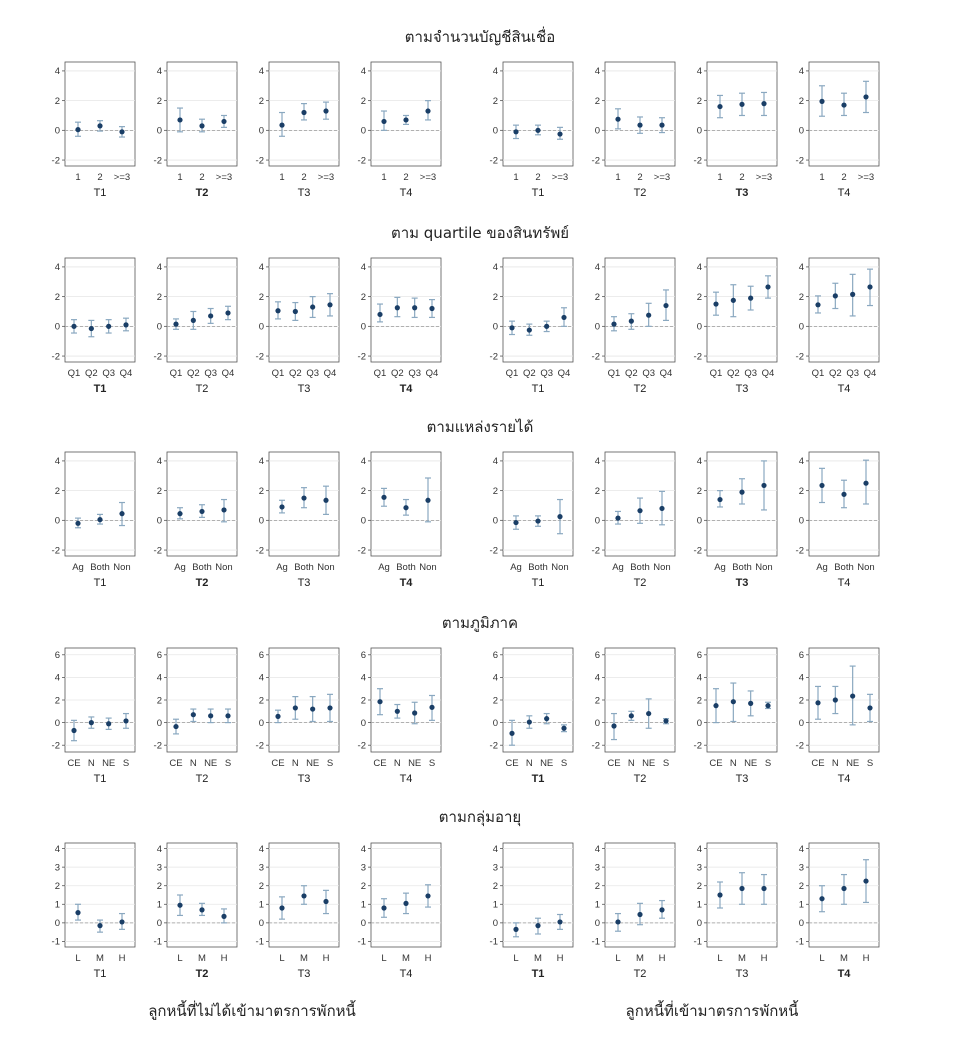  I want to click on x-tick-label: L, so click(617, 958).